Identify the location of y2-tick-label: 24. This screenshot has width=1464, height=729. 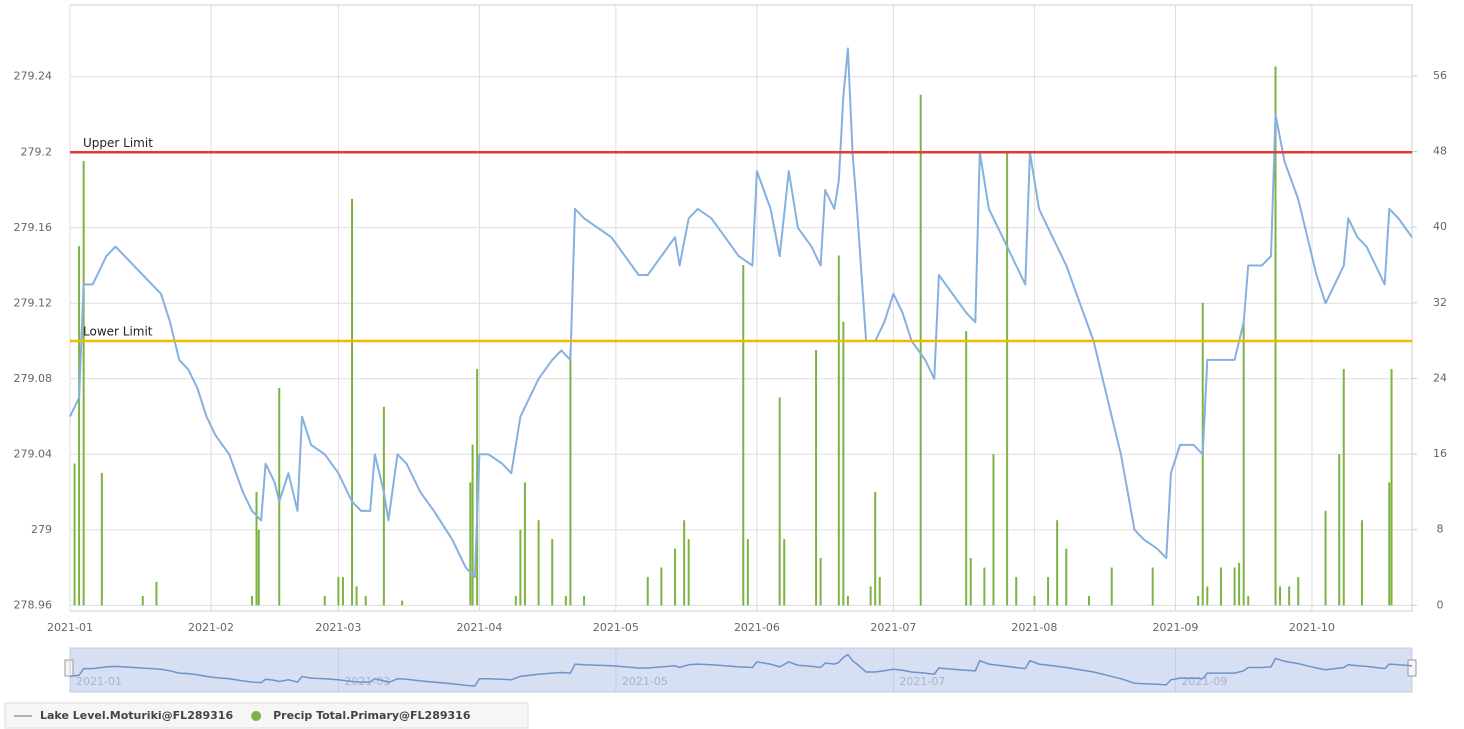
(1440, 377).